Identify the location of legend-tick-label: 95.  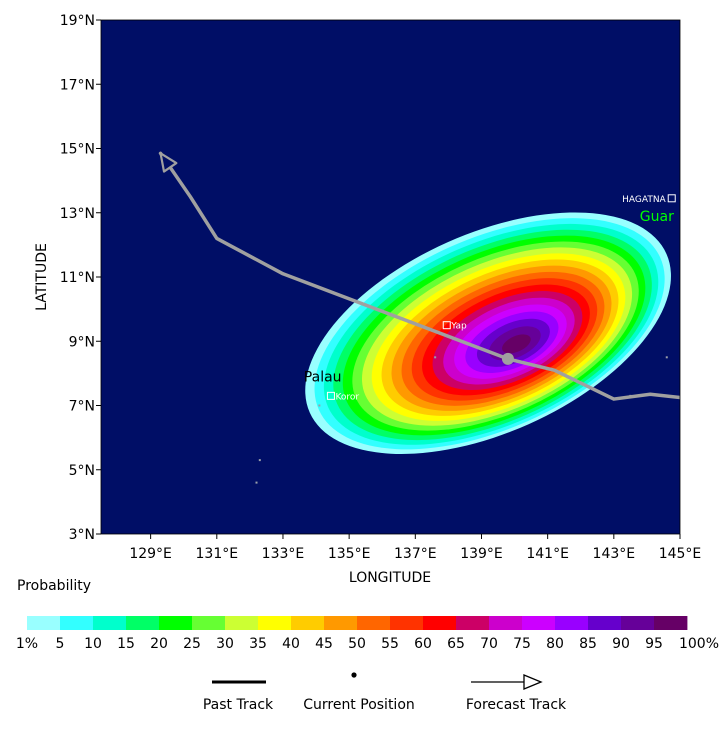
(654, 644).